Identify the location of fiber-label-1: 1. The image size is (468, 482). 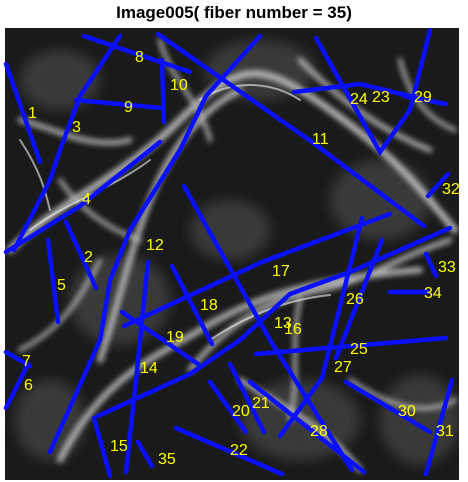
(32, 113).